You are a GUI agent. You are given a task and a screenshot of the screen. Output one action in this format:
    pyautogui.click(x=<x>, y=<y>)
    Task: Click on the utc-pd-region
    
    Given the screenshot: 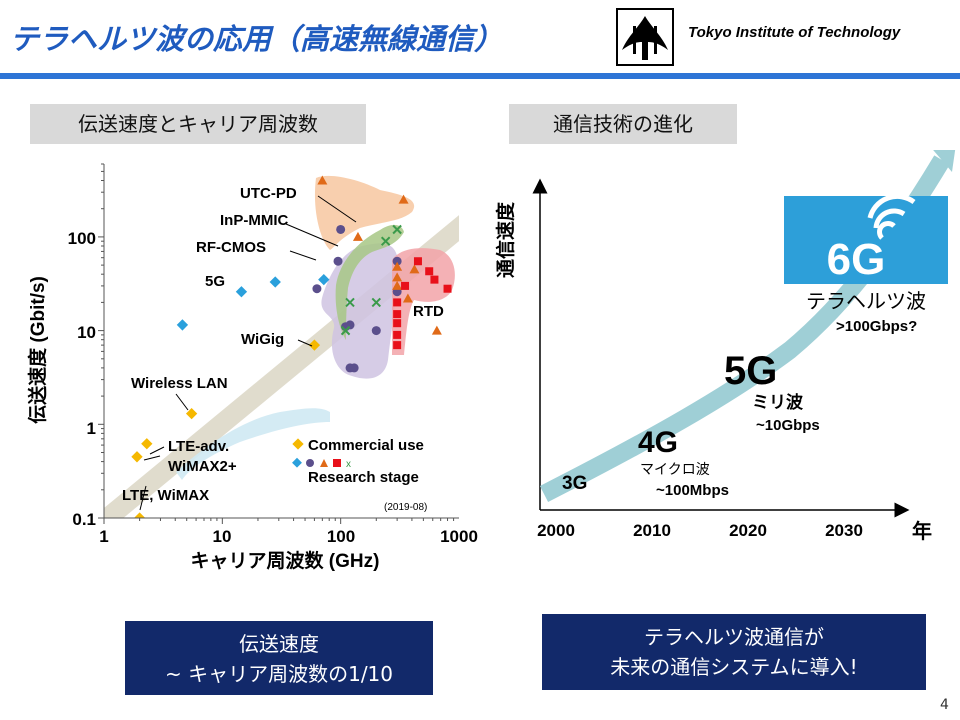 What is the action you would take?
    pyautogui.click(x=364, y=212)
    